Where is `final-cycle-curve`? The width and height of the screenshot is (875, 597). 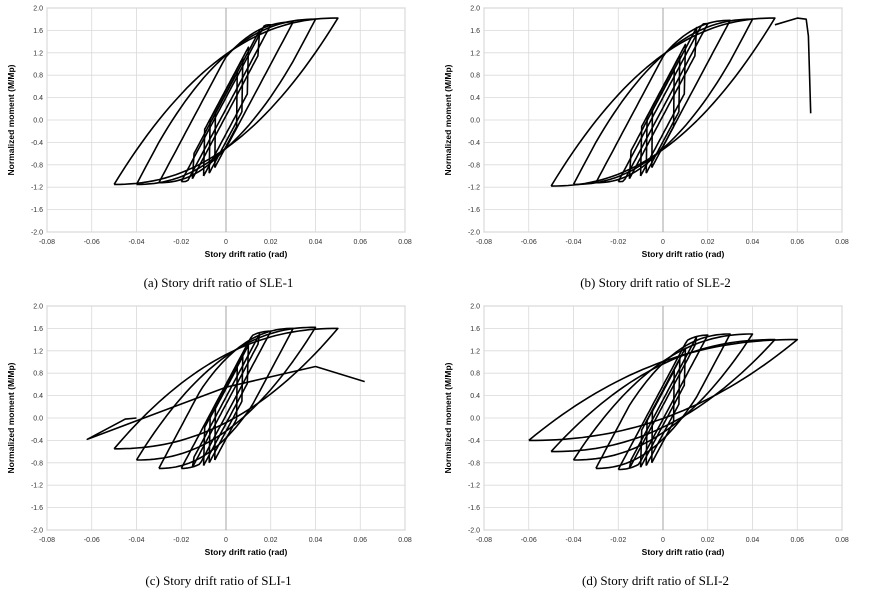 final-cycle-curve is located at coordinates (793, 65).